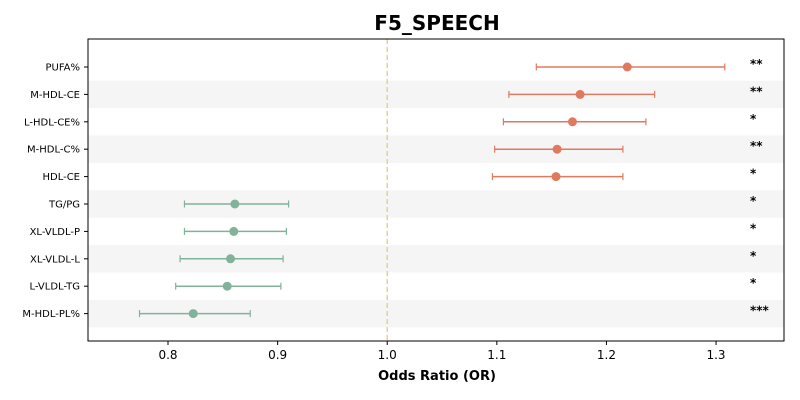 Image resolution: width=800 pixels, height=400 pixels. What do you see at coordinates (395, 147) in the screenshot?
I see `row-m-hdl-c-: M-HDL-C% **` at bounding box center [395, 147].